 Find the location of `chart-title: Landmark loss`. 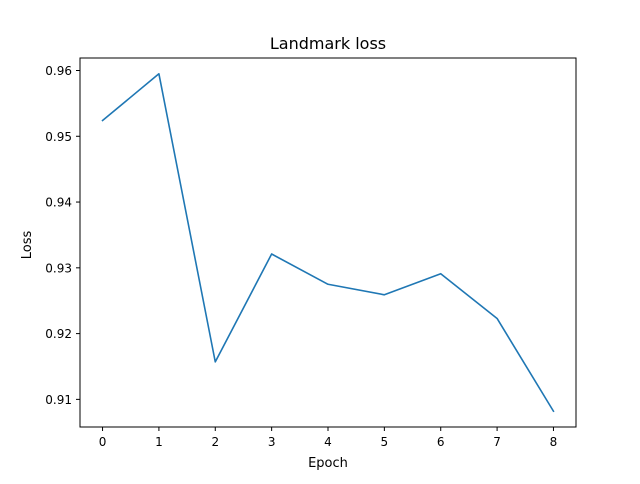

chart-title: Landmark loss is located at coordinates (328, 43).